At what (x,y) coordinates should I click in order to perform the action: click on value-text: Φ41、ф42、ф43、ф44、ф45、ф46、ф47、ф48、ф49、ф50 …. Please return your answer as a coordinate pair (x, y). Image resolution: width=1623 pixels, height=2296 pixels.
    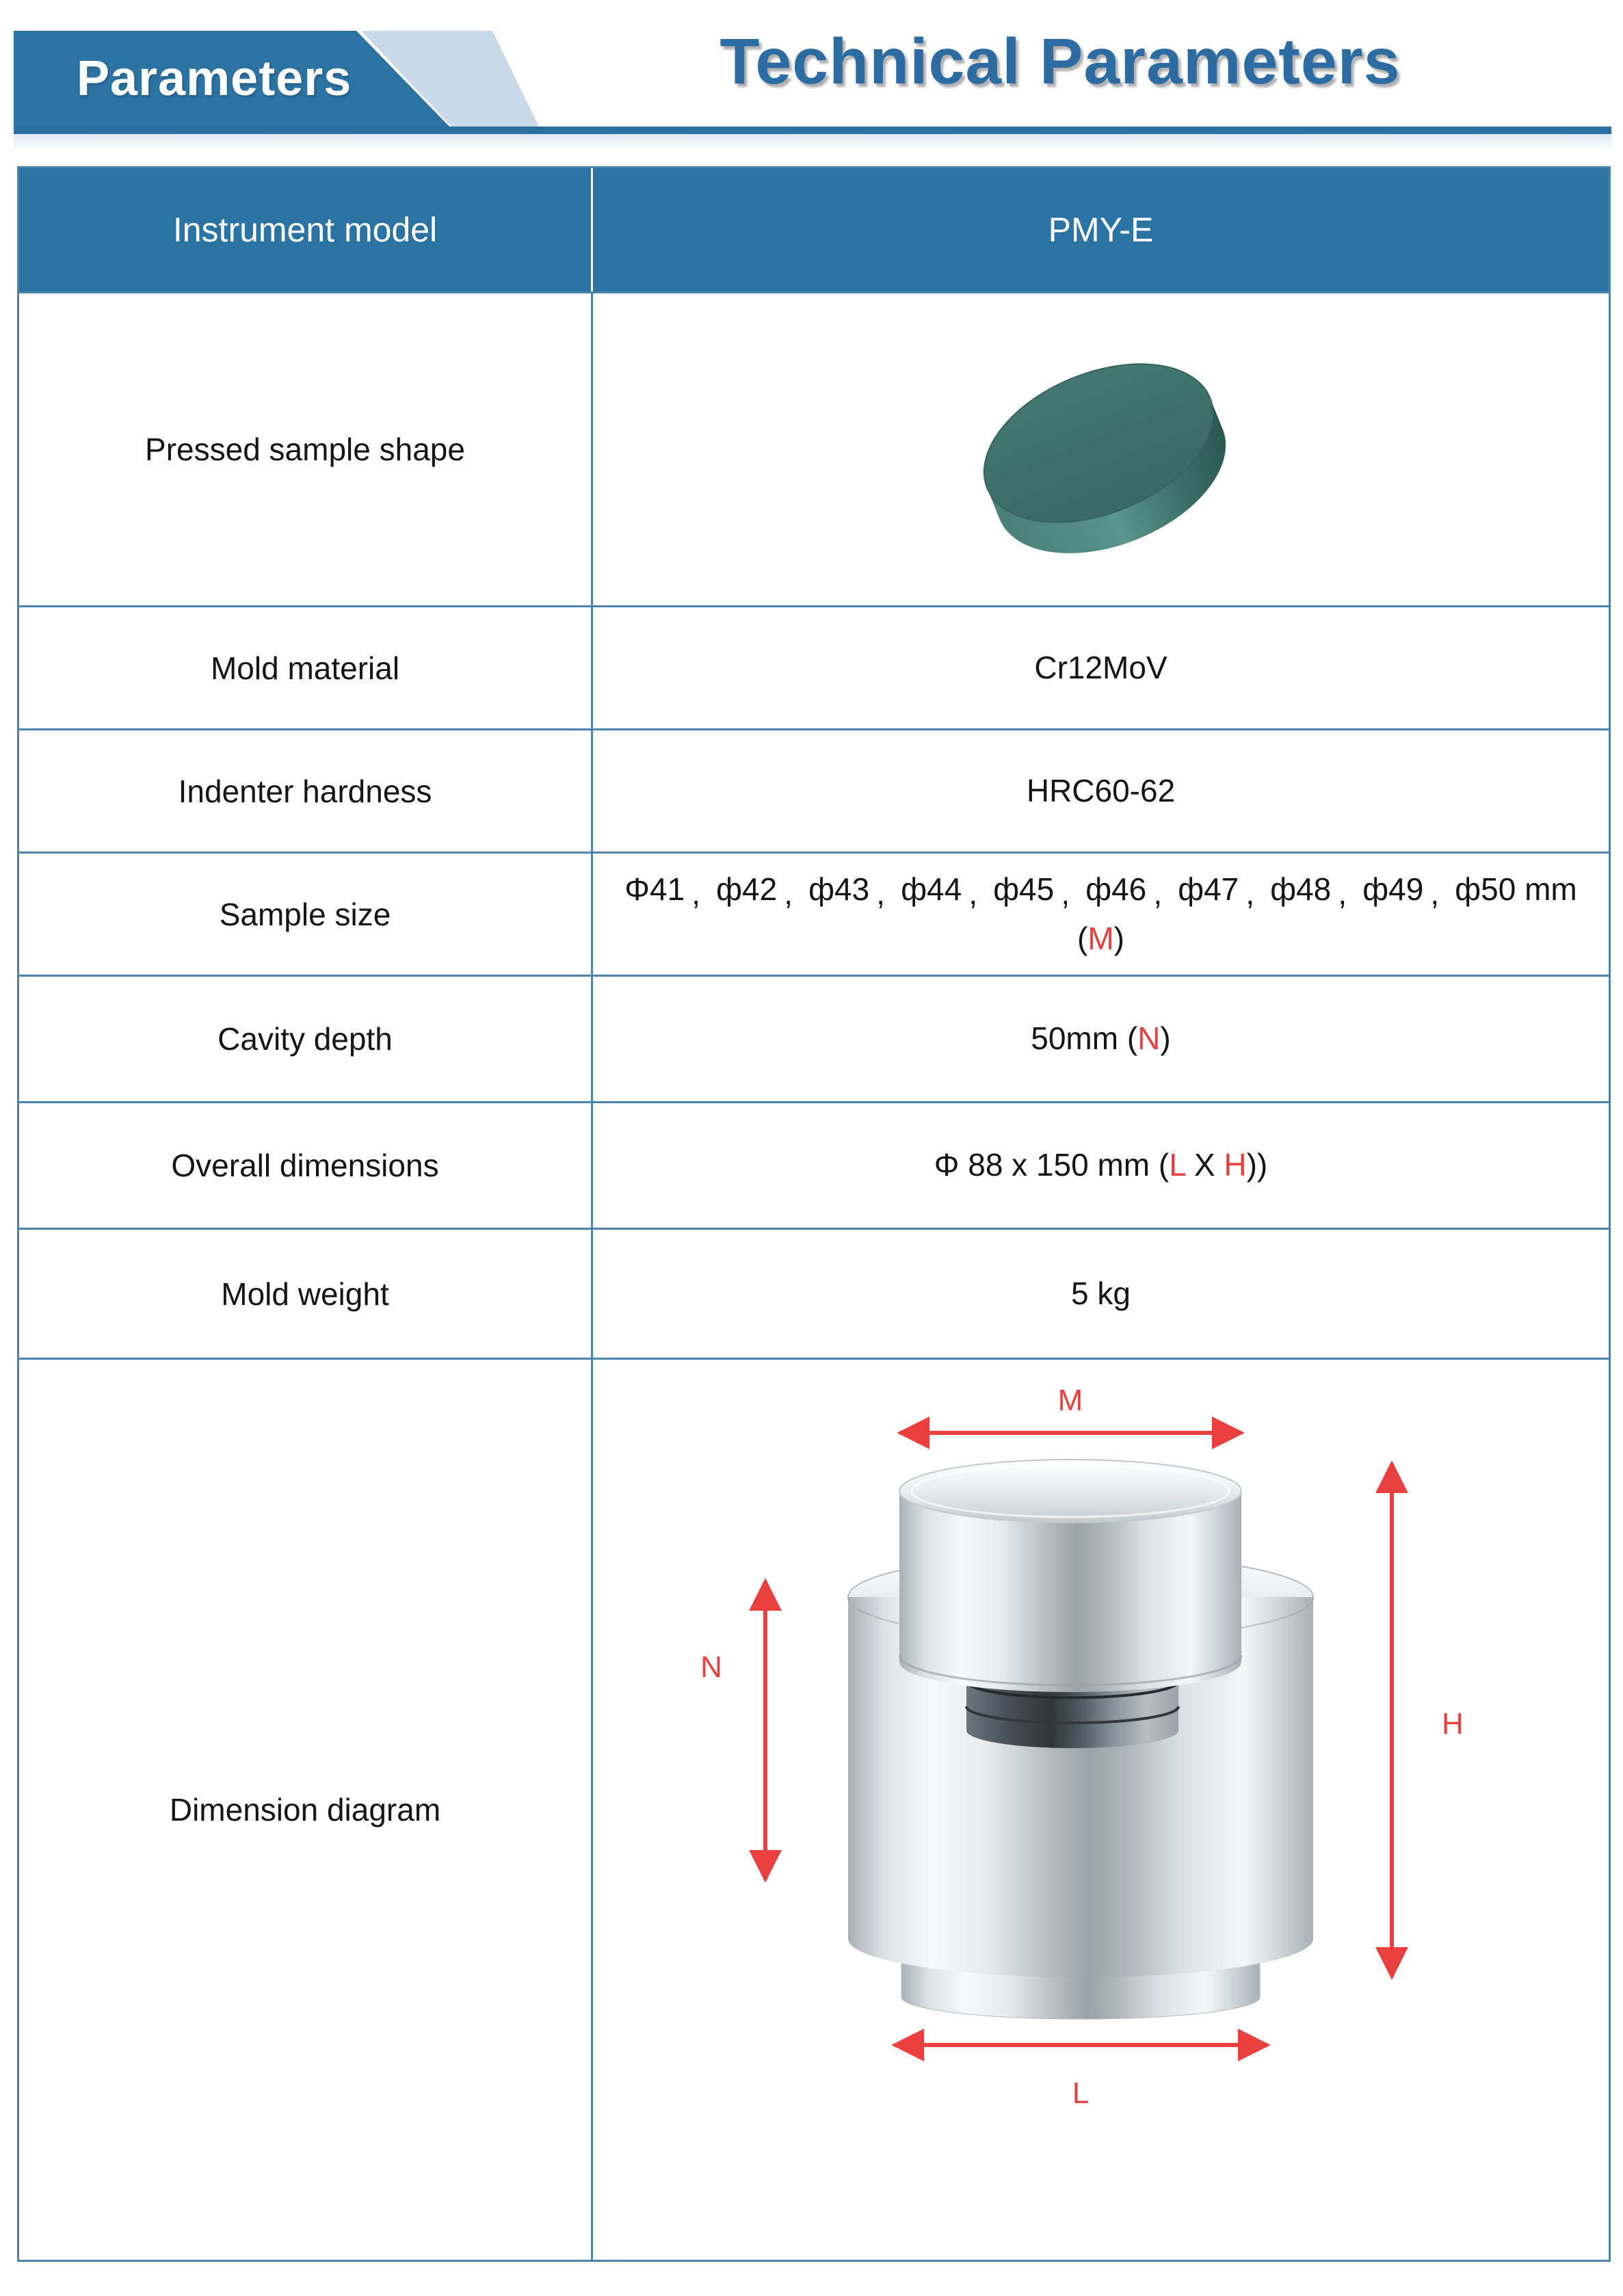
    Looking at the image, I should click on (1101, 913).